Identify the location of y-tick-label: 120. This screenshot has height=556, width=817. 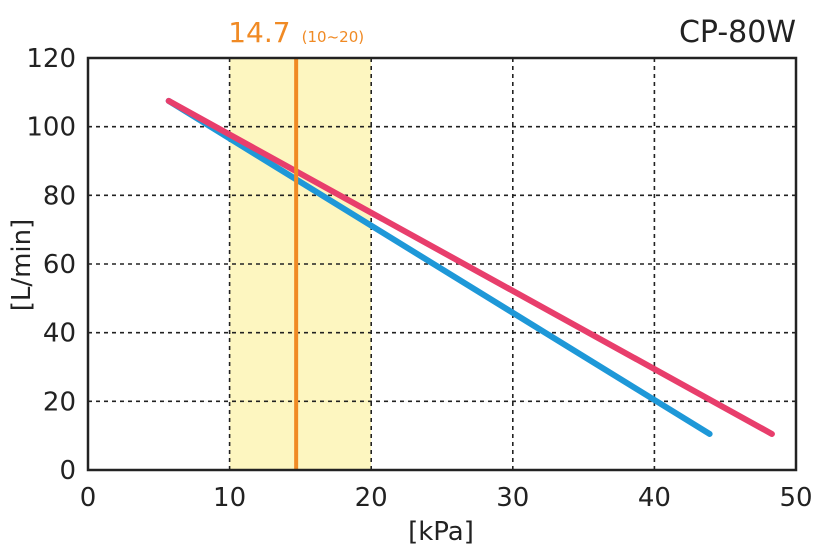
(51, 59).